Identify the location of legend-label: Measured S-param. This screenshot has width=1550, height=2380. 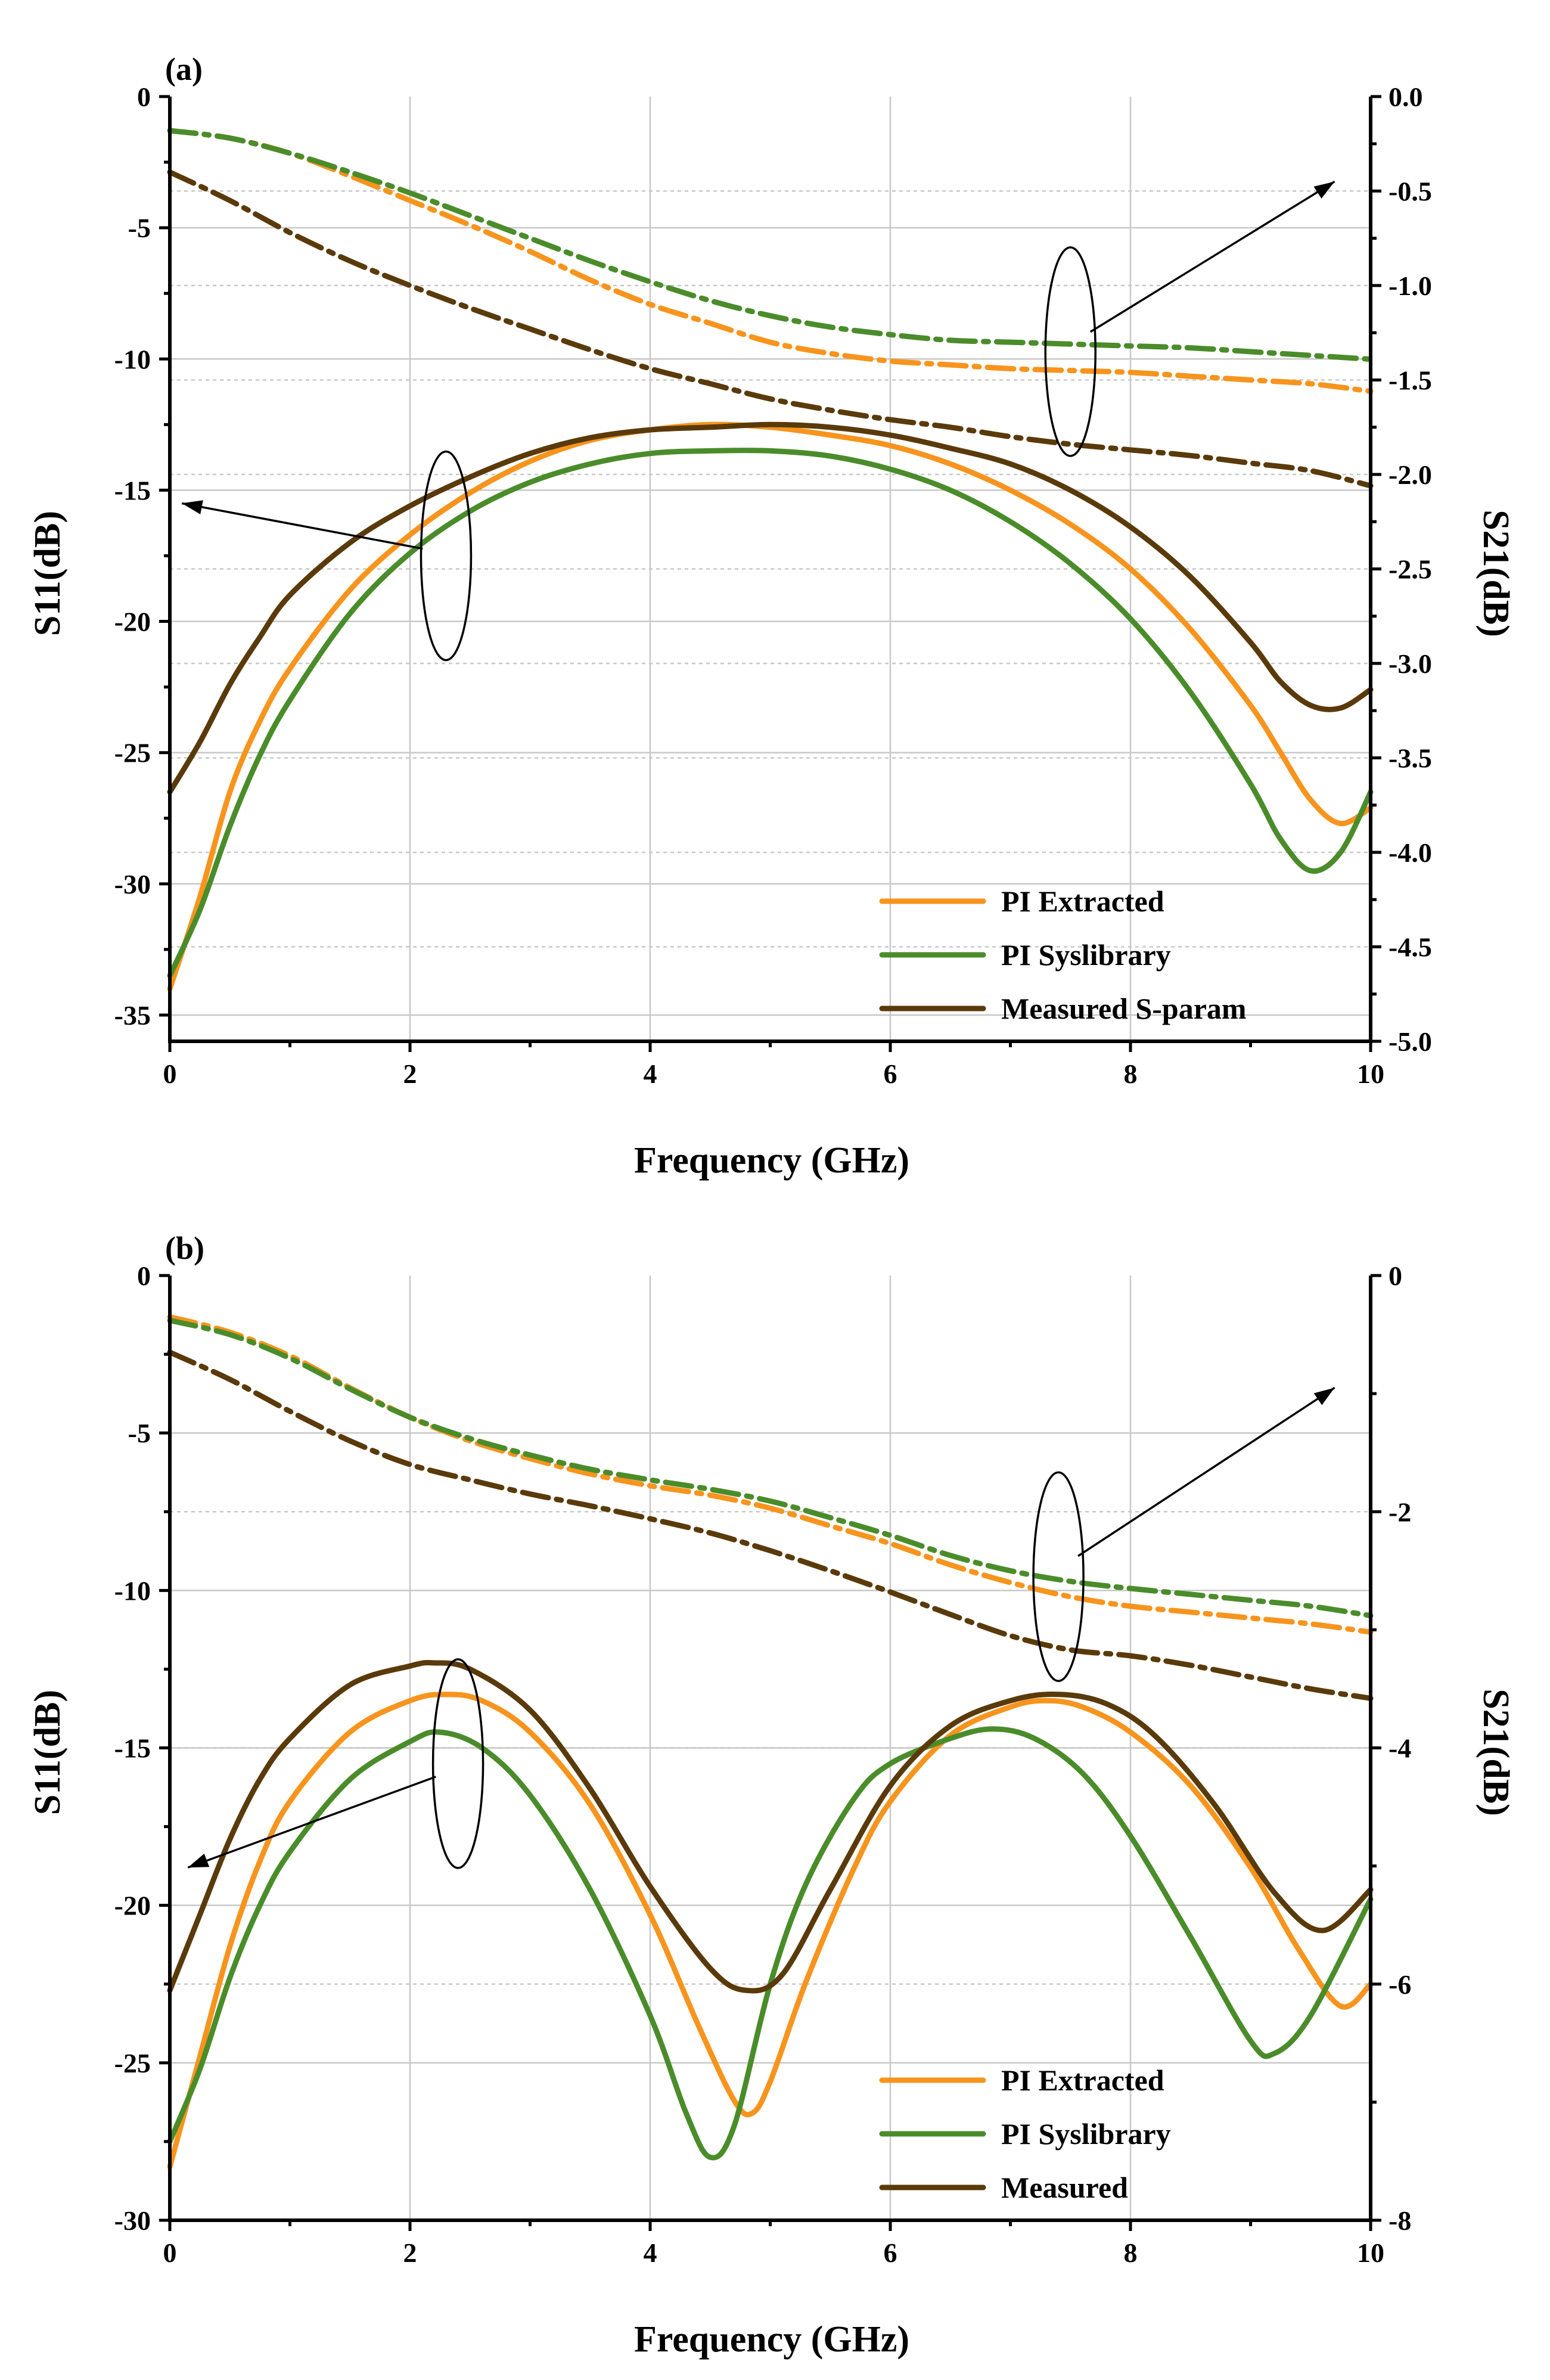
(1124, 1008).